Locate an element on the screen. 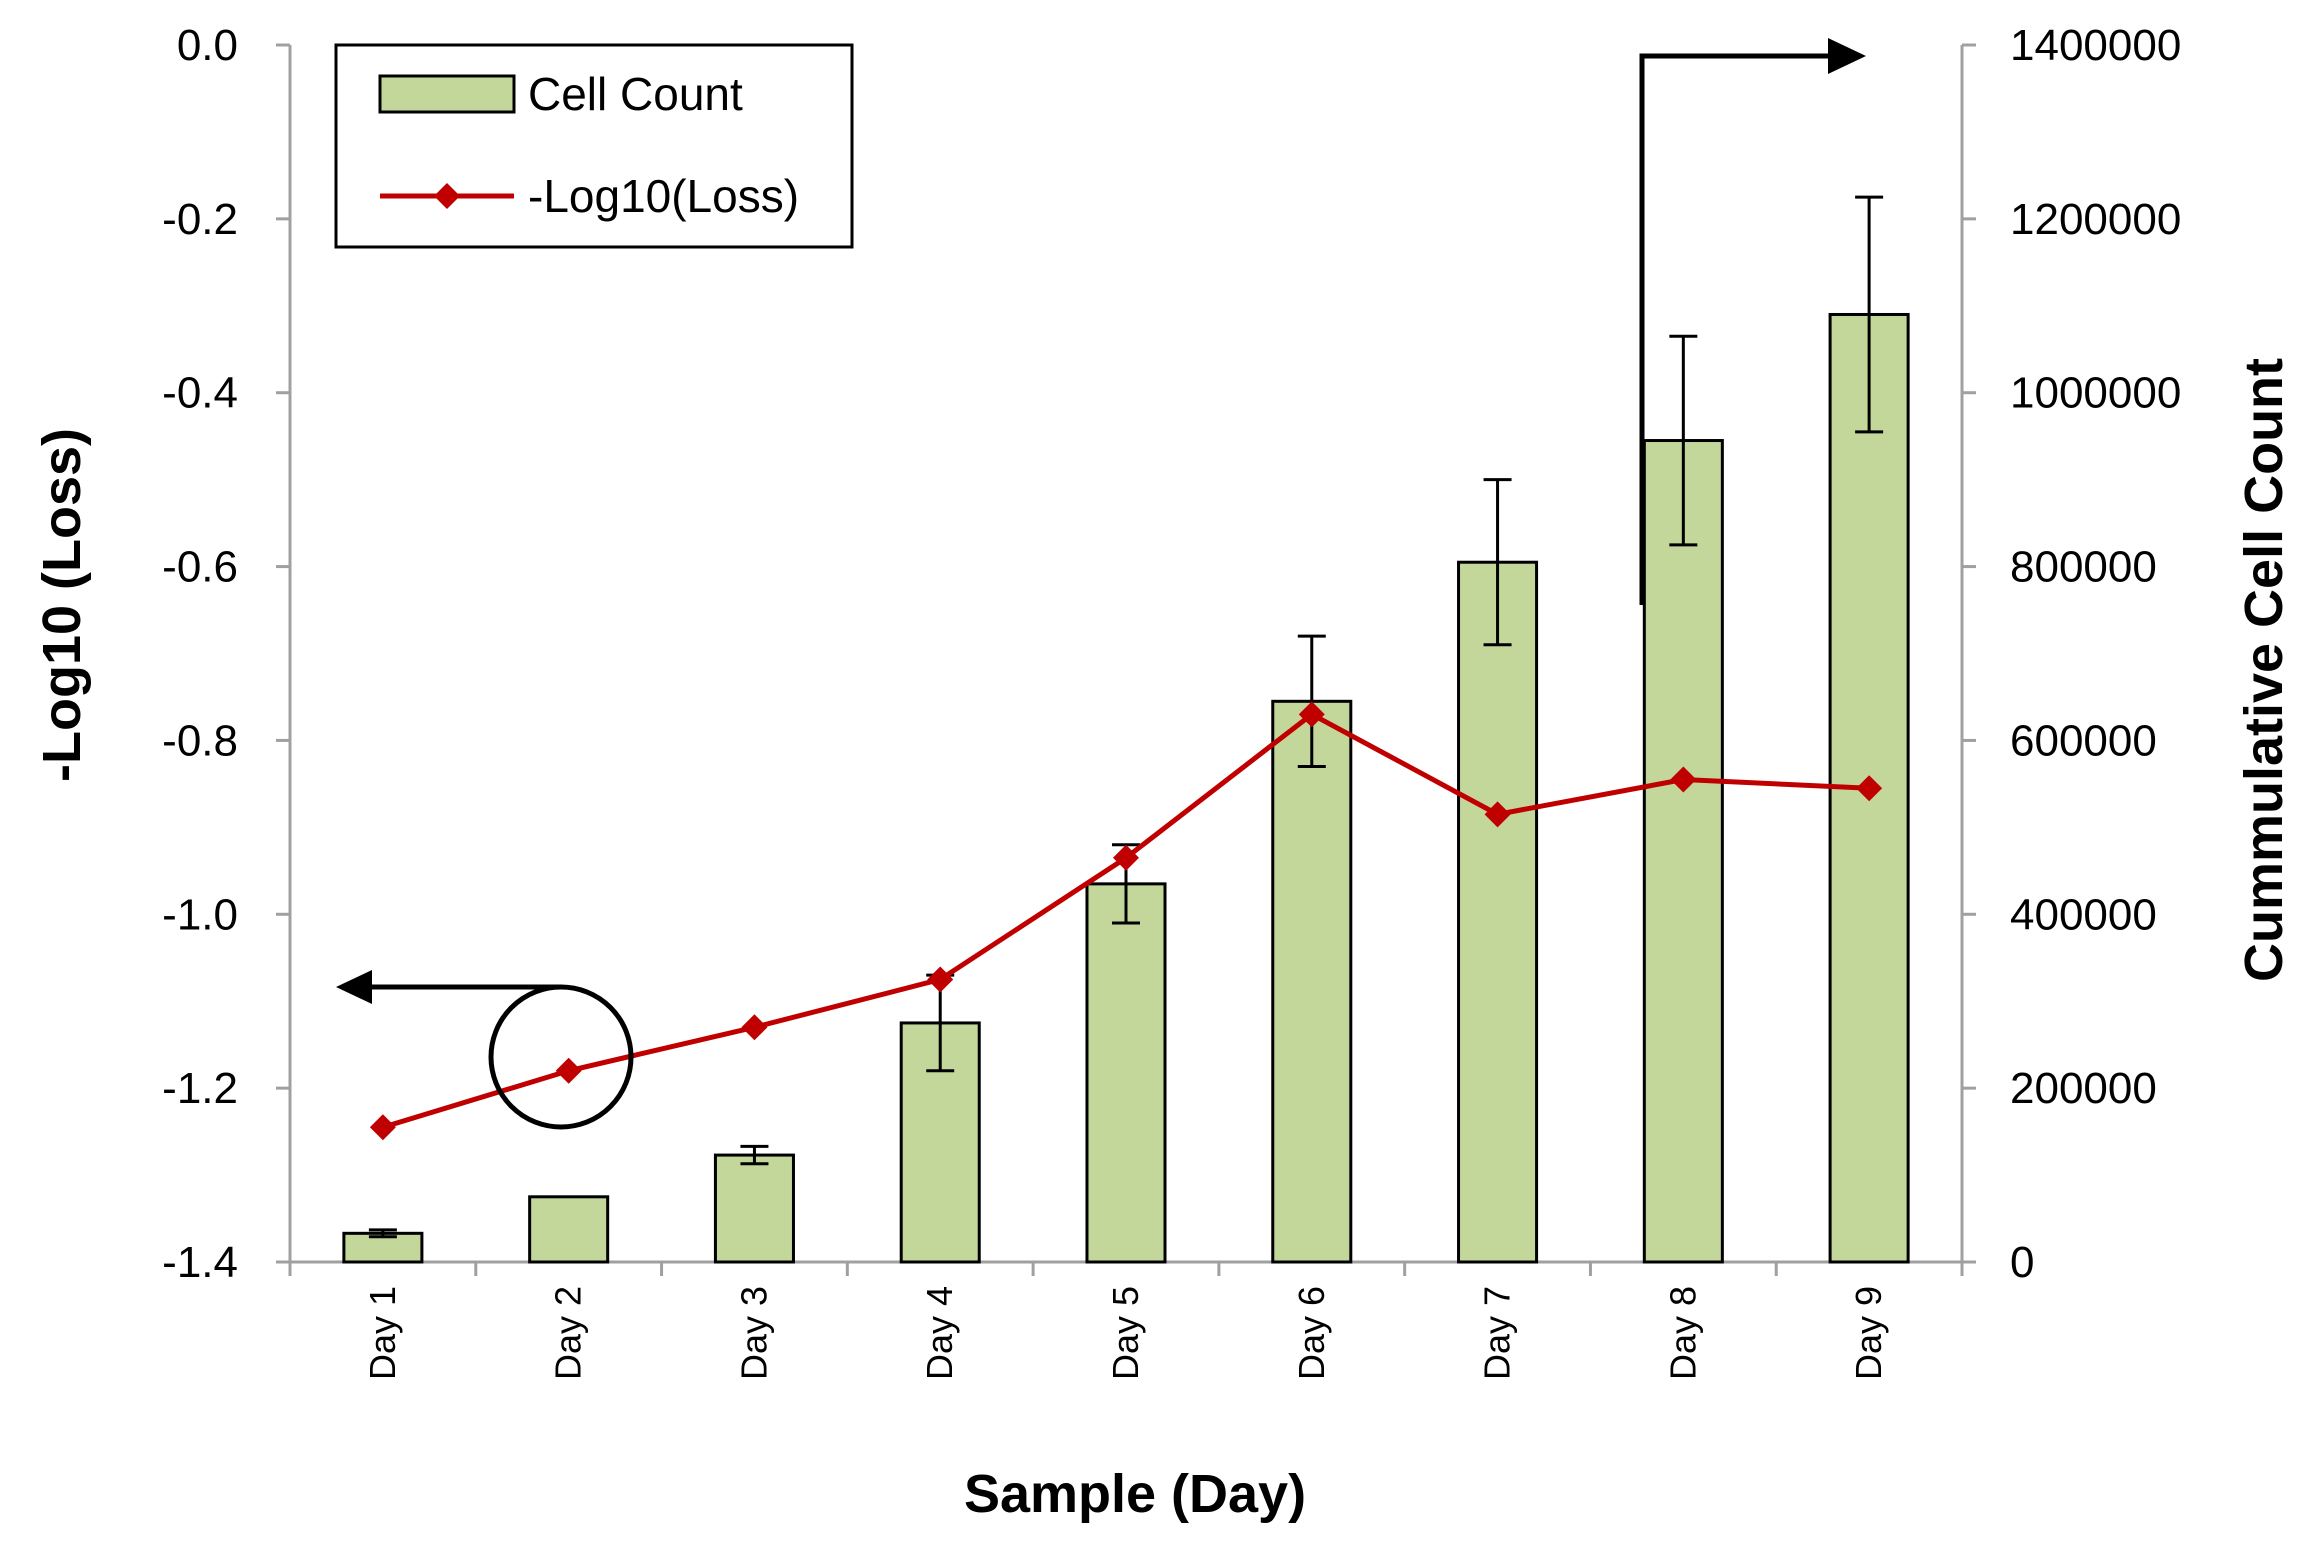 The image size is (2306, 1546). left-tick-label: -0.4 is located at coordinates (200, 393).